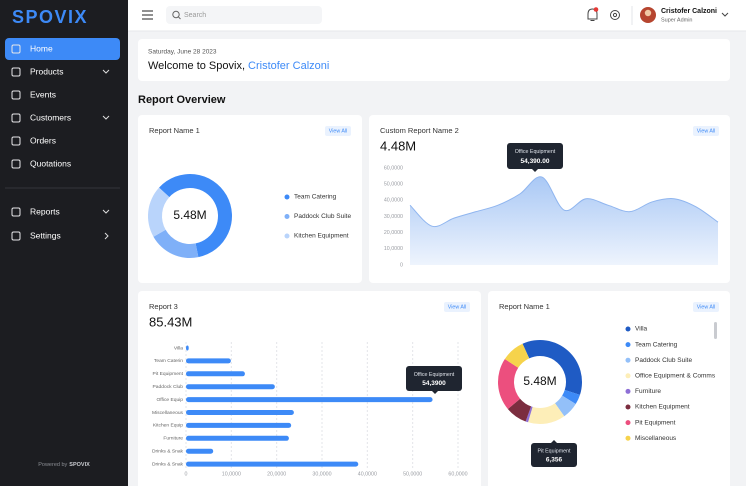 This screenshot has width=746, height=486. Describe the element at coordinates (715, 330) in the screenshot. I see `legend-scrollbar` at that location.